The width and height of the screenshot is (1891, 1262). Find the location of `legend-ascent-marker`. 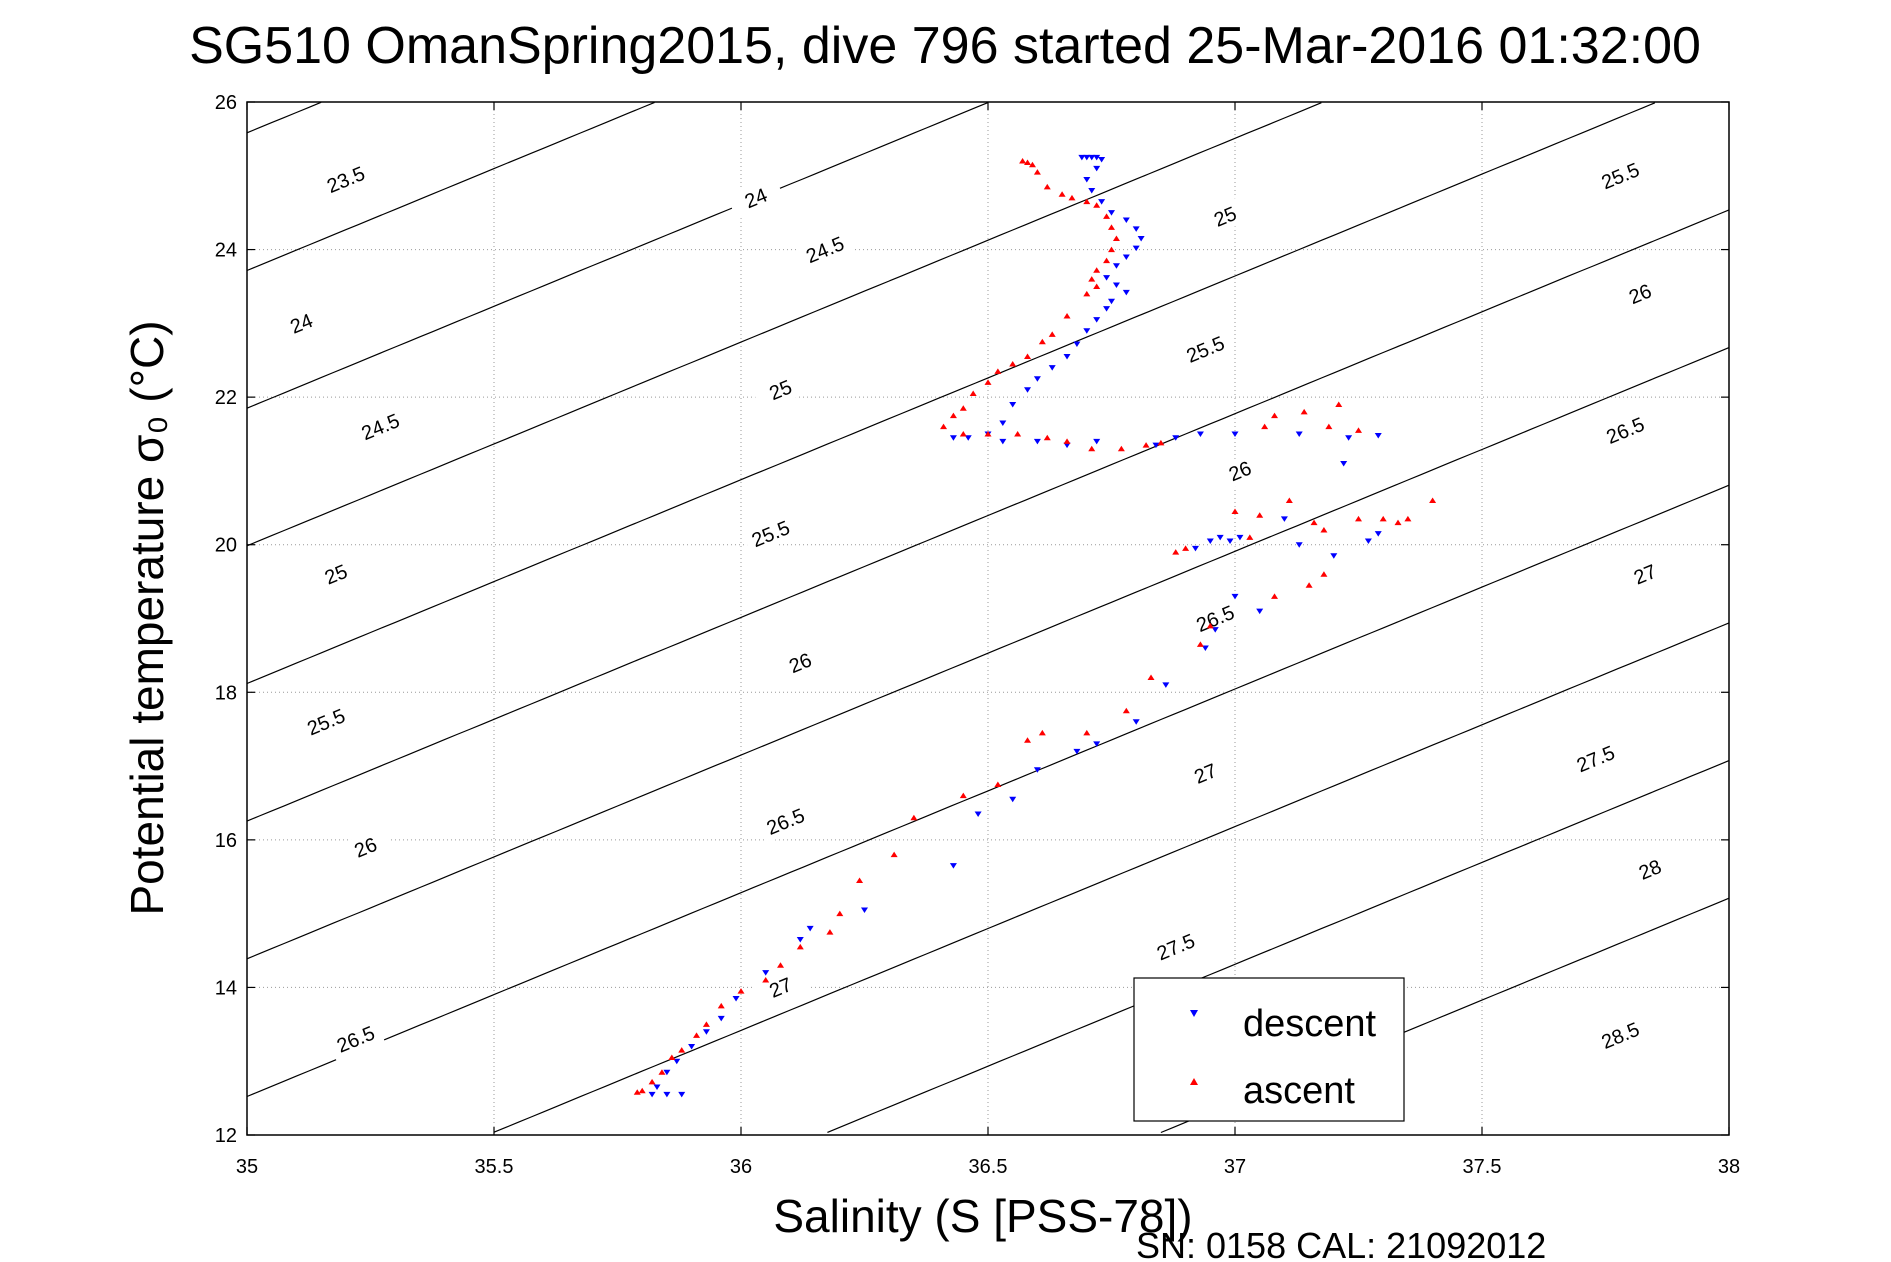

legend-ascent-marker is located at coordinates (1194, 1081).